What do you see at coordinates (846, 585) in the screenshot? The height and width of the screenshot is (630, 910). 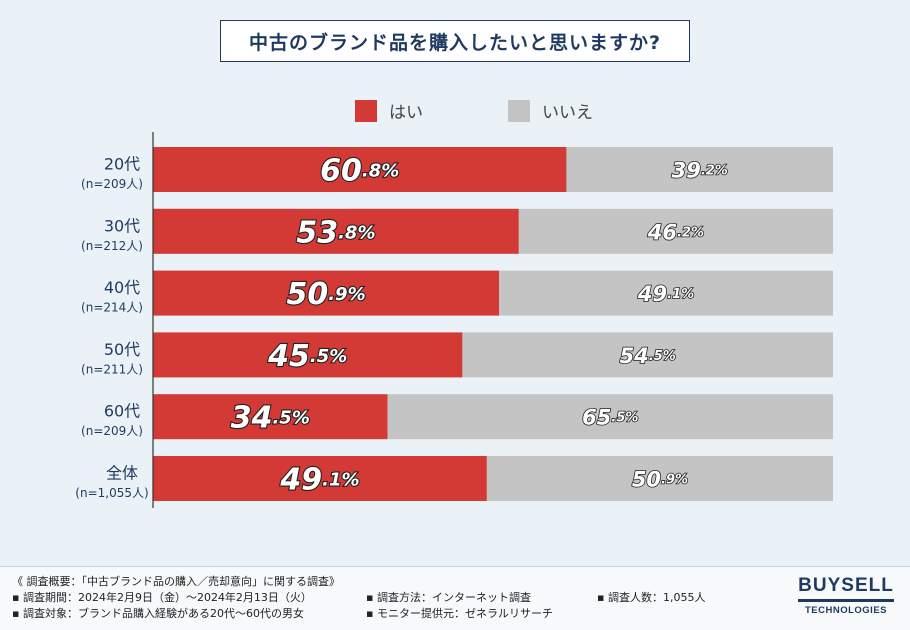 I see `logo-main-text: BUYSELL` at bounding box center [846, 585].